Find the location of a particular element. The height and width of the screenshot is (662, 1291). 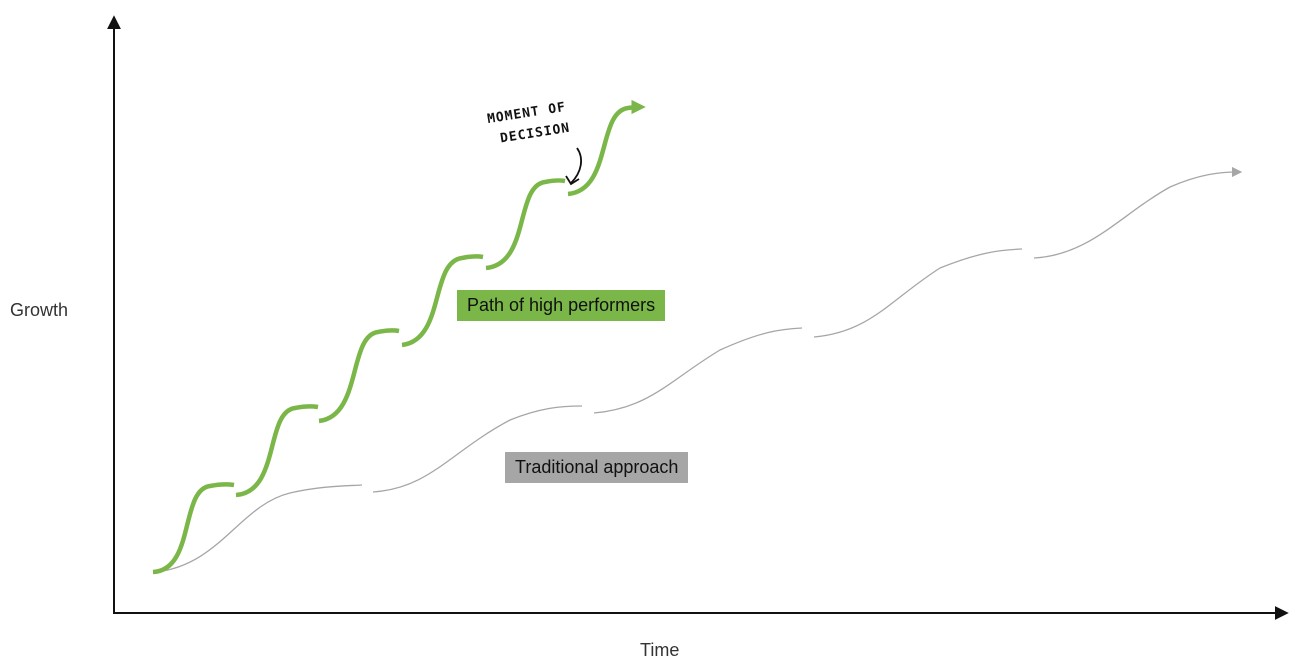

decision-pointer-arrowhead is located at coordinates (572, 180).